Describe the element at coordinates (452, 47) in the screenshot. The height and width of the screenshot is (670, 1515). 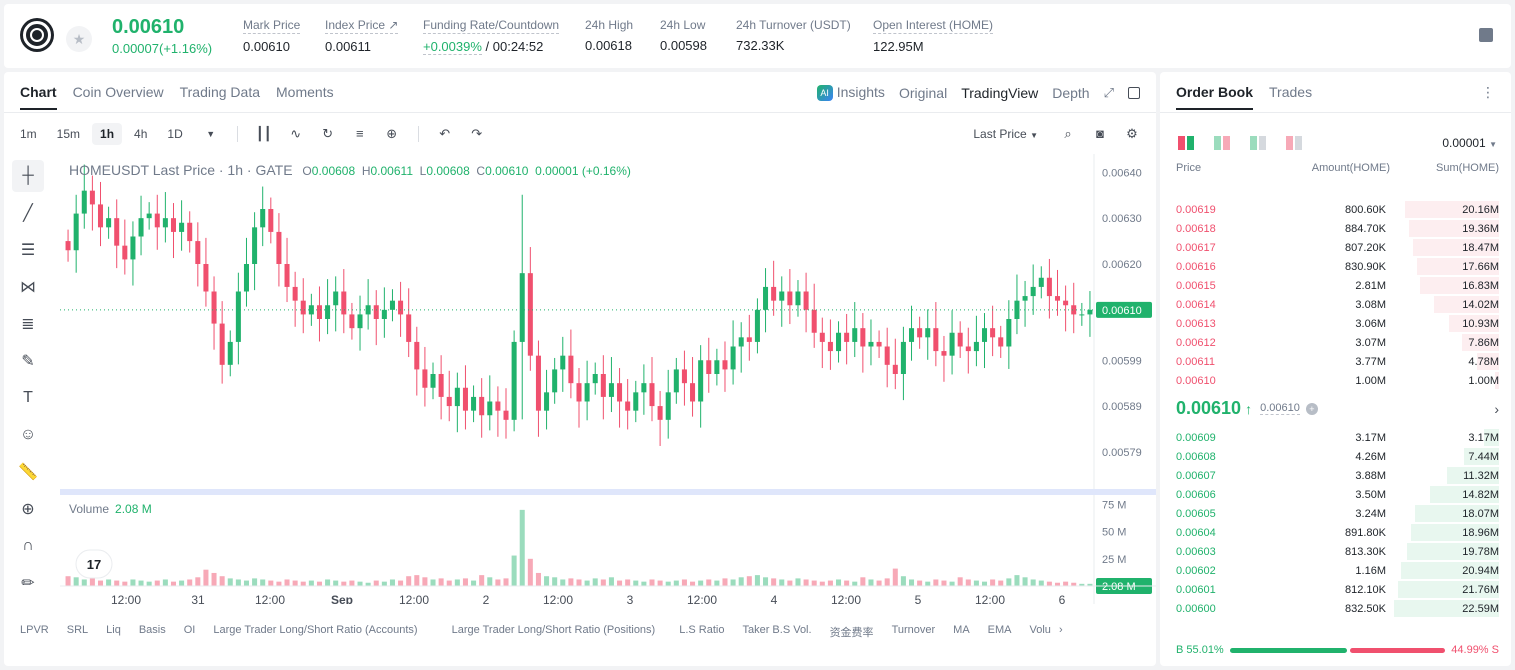
I see `funding-rate-value: +0.0039%` at that location.